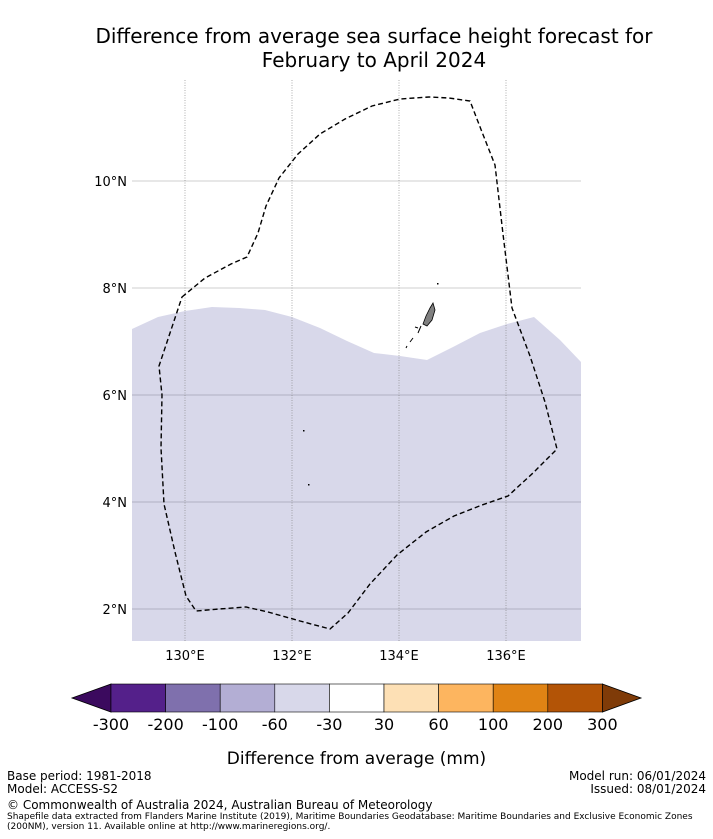 The height and width of the screenshot is (839, 713). Describe the element at coordinates (493, 724) in the screenshot. I see `colorbar-tick-label: 100` at that location.